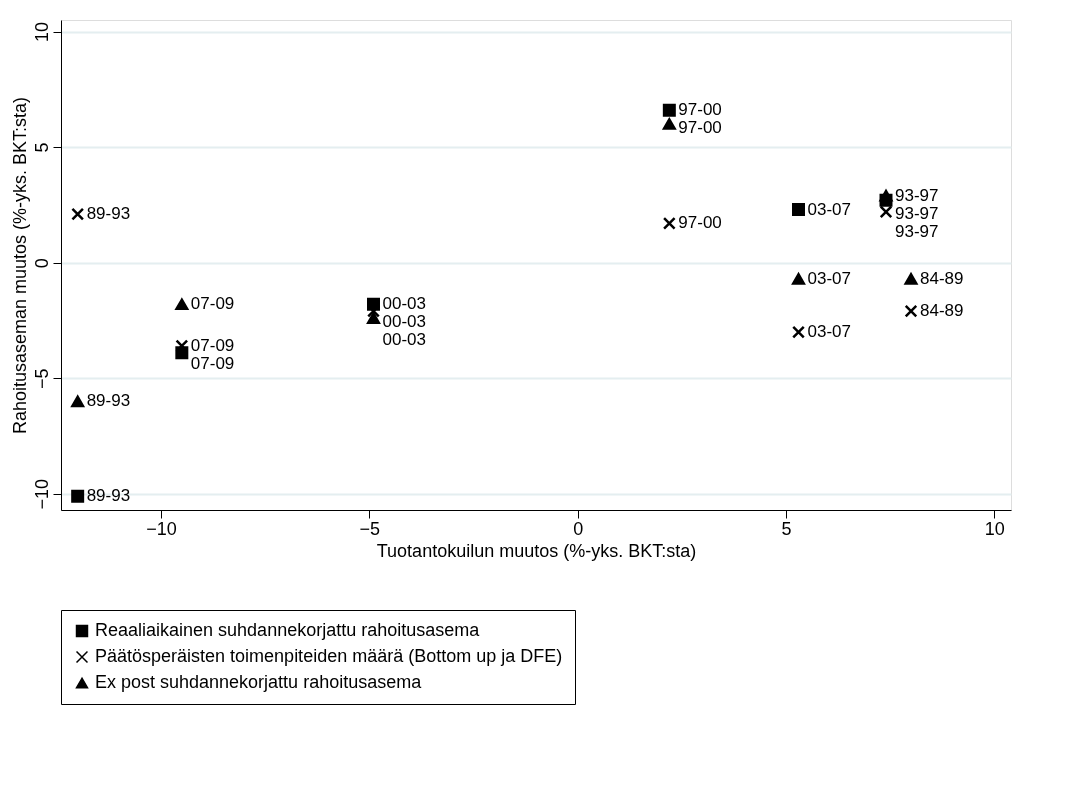  What do you see at coordinates (41, 32) in the screenshot?
I see `y-tick-label: 10` at bounding box center [41, 32].